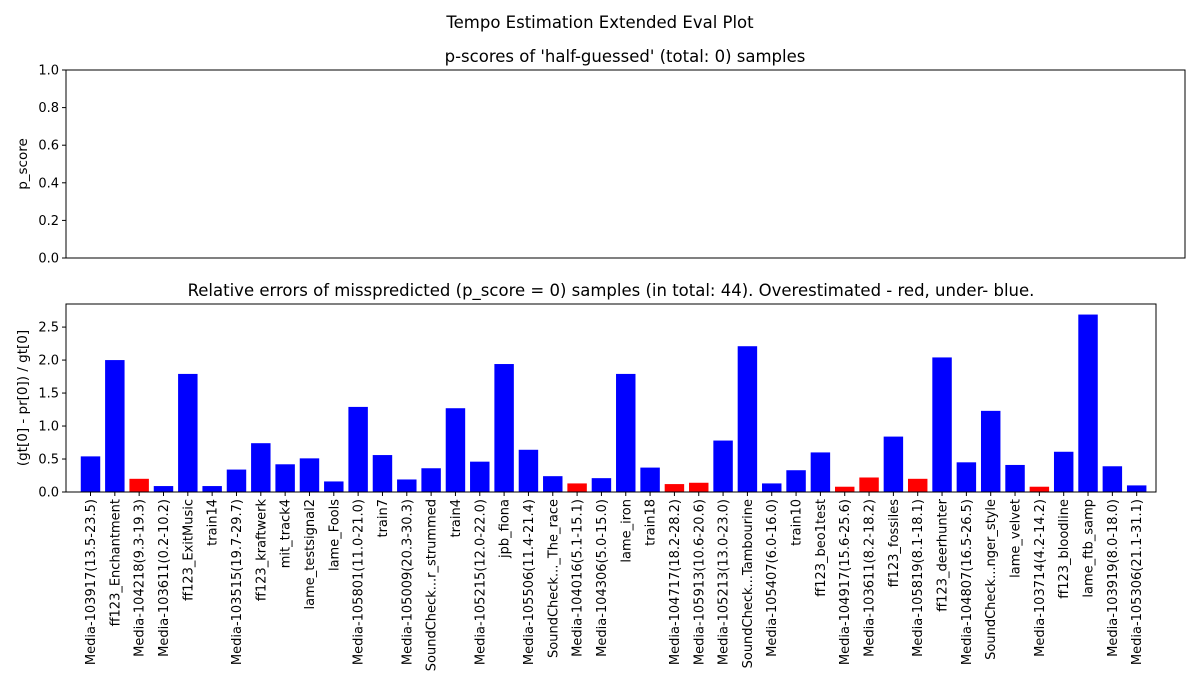  Describe the element at coordinates (553, 578) in the screenshot. I see `x-tick-label: SoundCheck..._The_race` at that location.